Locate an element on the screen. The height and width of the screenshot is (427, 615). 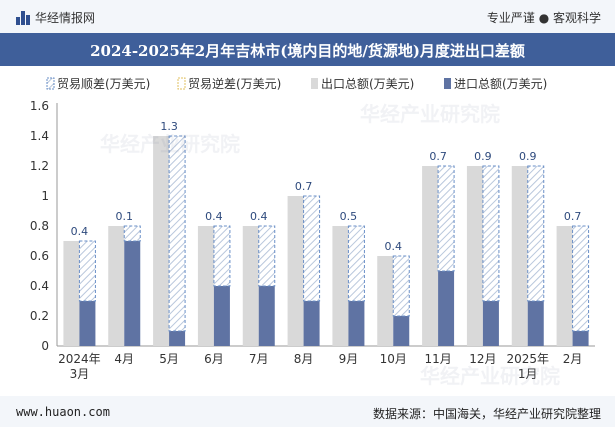
logo: 华经情报网 is located at coordinates (55, 17).